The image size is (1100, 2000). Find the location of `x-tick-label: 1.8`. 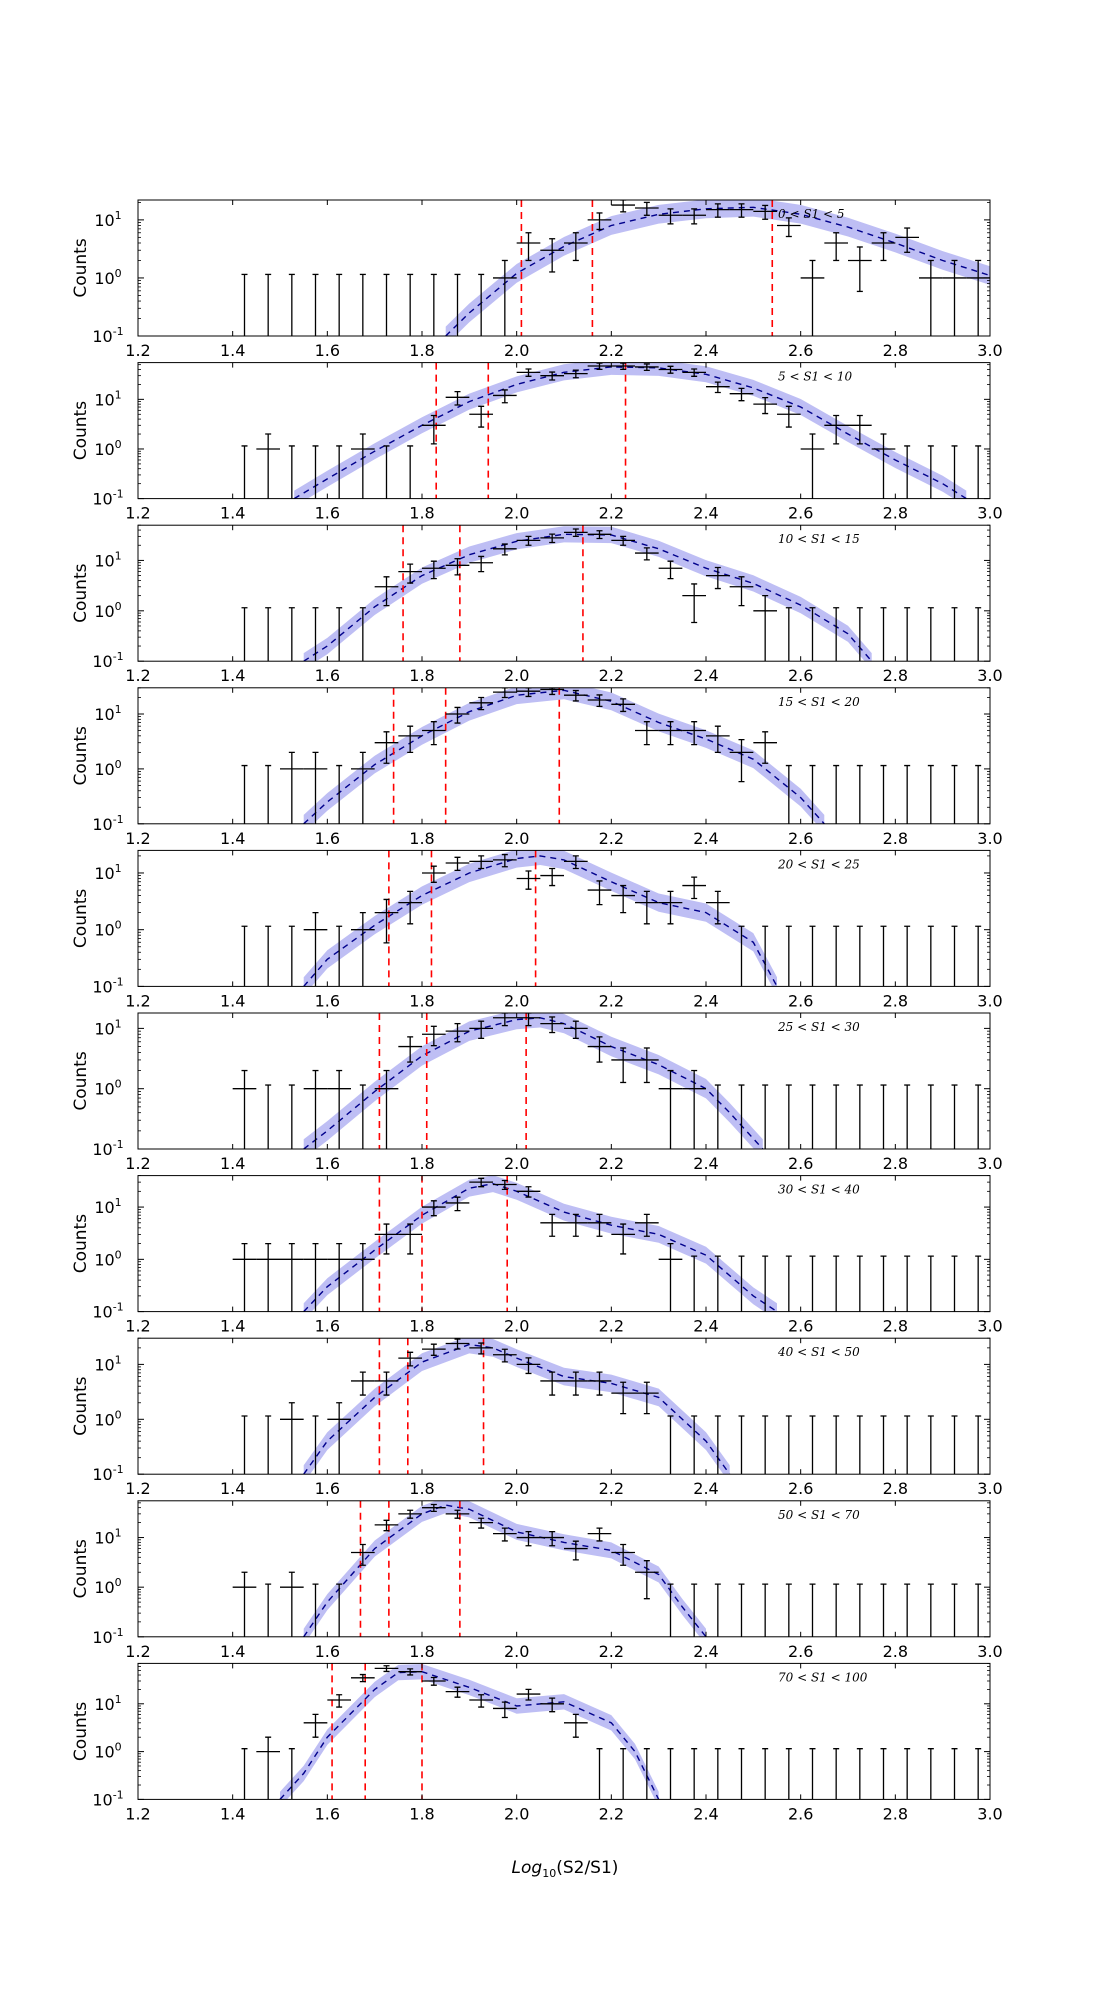

x-tick-label: 1.8 is located at coordinates (421, 350).